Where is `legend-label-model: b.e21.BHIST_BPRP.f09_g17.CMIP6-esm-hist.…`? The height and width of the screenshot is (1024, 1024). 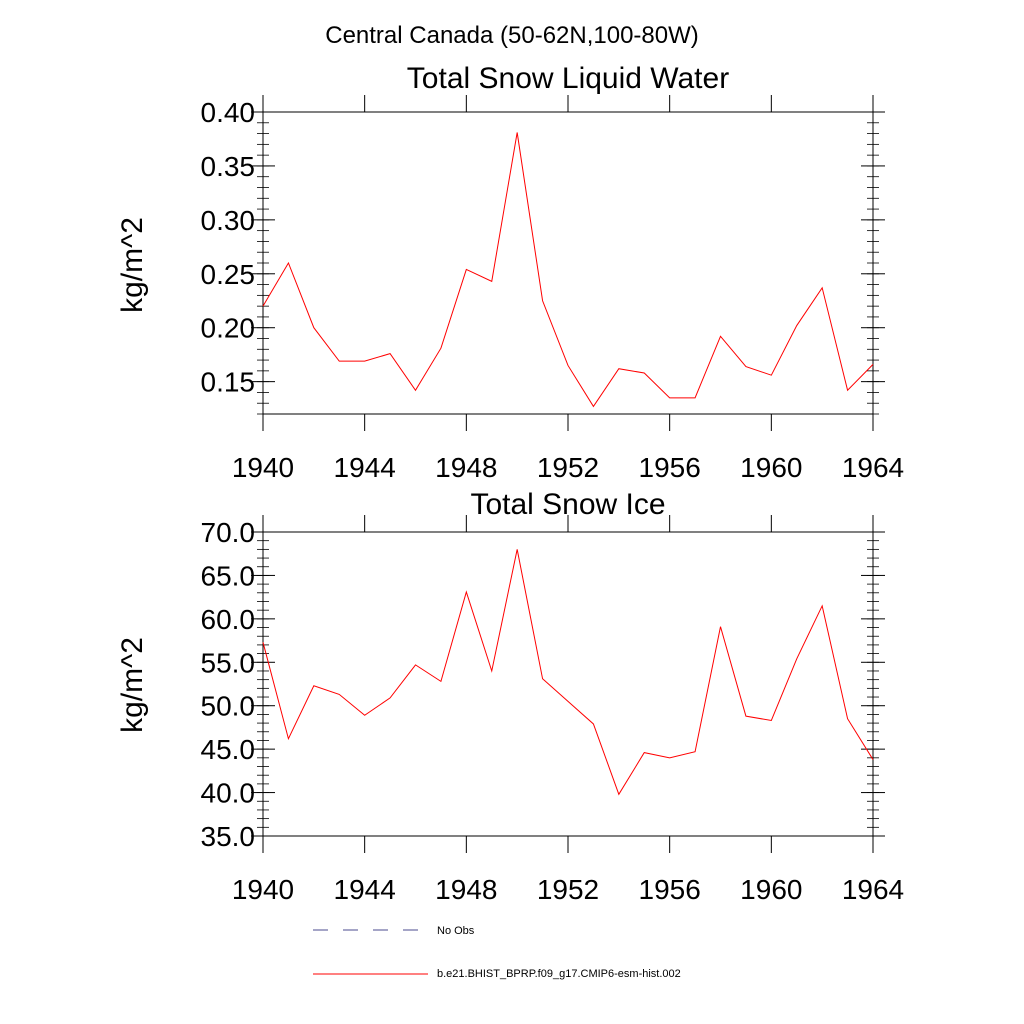
legend-label-model: b.e21.BHIST_BPRP.f09_g17.CMIP6-esm-hist.… is located at coordinates (559, 974).